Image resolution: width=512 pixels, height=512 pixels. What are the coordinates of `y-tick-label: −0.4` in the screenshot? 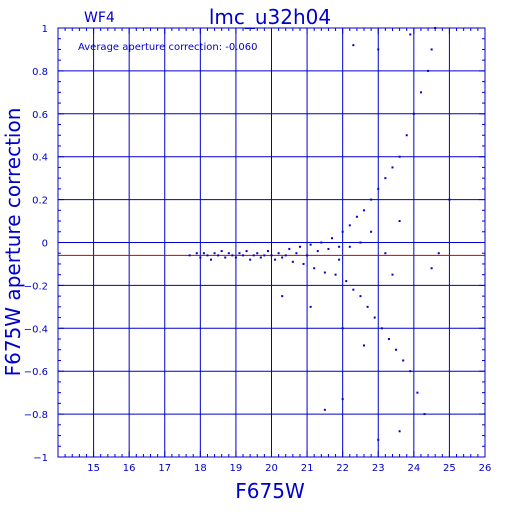 It's located at (36, 329).